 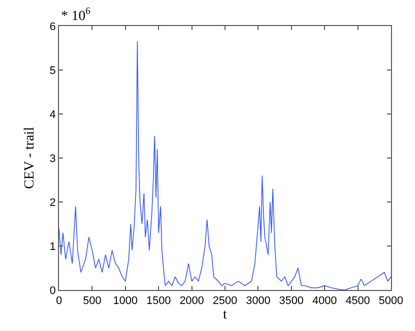 I want to click on y-tick-label: 3, so click(x=53, y=158).